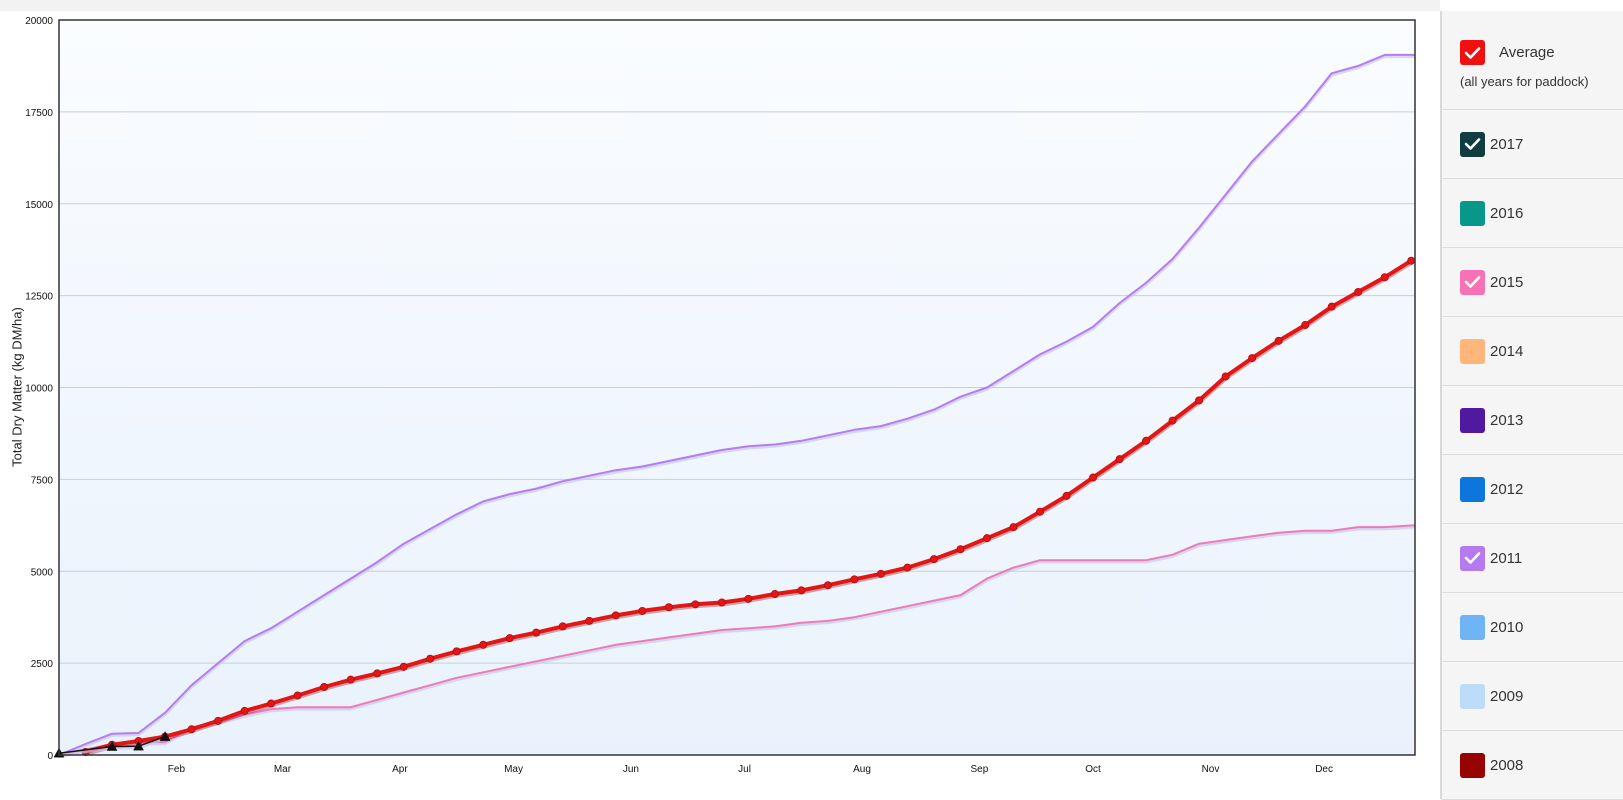 The height and width of the screenshot is (800, 1623). I want to click on legend-checkbox-2009, so click(1472, 696).